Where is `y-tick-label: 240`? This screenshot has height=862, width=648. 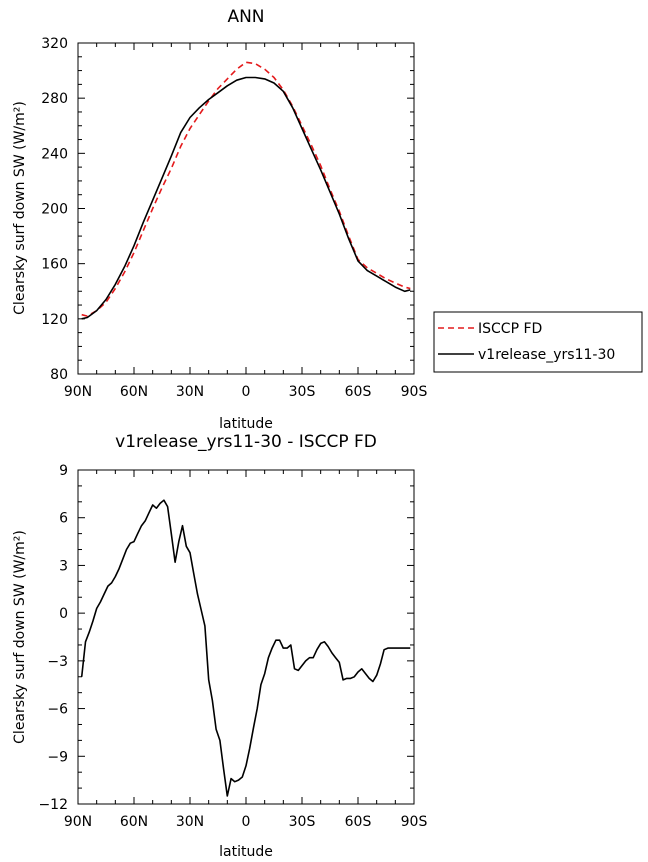 y-tick-label: 240 is located at coordinates (54, 154).